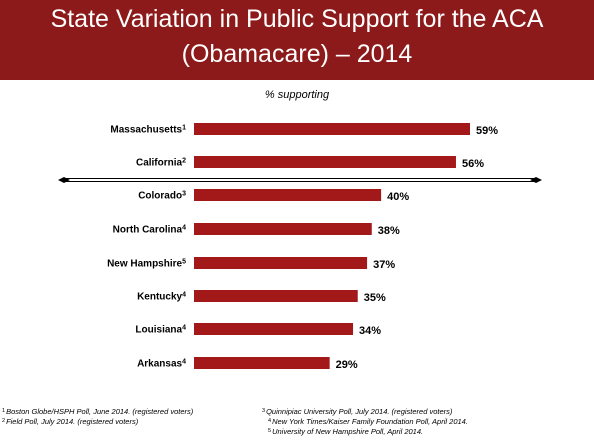 Image resolution: width=594 pixels, height=447 pixels. I want to click on value-label: 29%, so click(347, 365).